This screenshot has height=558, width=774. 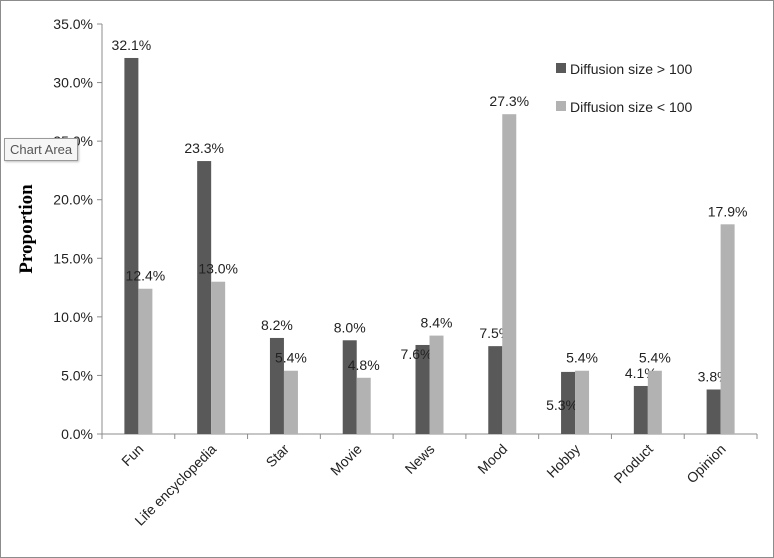 What do you see at coordinates (77, 375) in the screenshot?
I see `y-tick-label: 5.0%` at bounding box center [77, 375].